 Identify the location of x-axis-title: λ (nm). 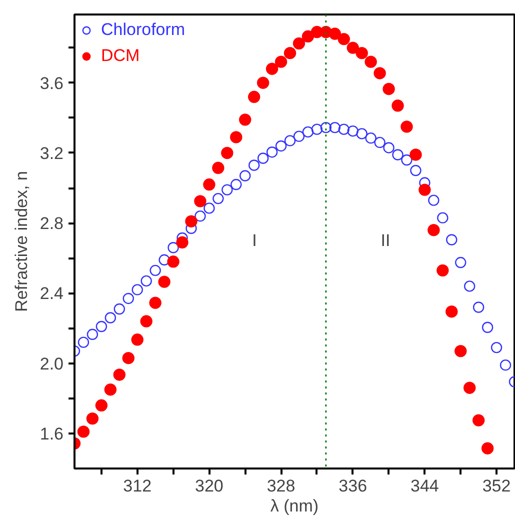
(294, 506).